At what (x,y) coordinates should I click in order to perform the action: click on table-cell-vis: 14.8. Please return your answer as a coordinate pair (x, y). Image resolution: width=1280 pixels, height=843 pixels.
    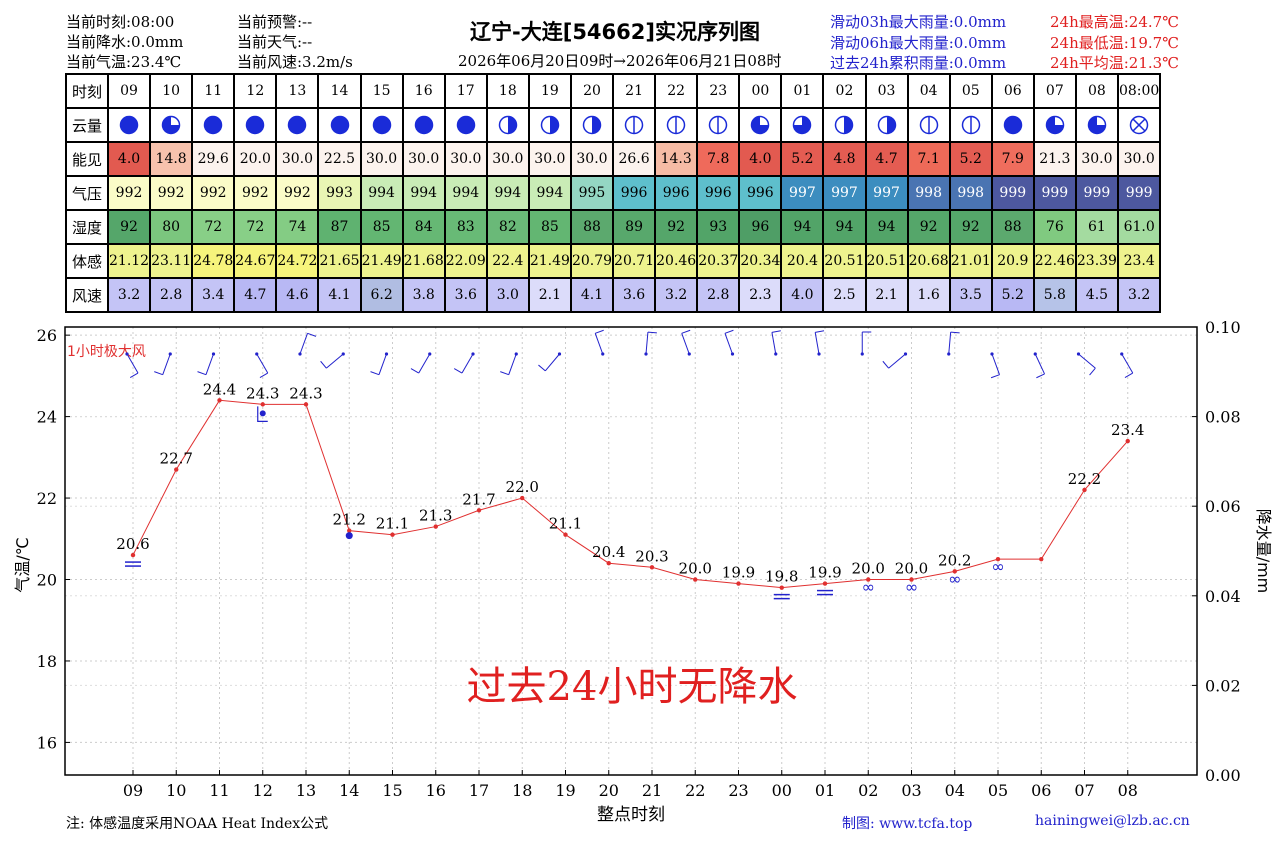
    Looking at the image, I should click on (171, 159).